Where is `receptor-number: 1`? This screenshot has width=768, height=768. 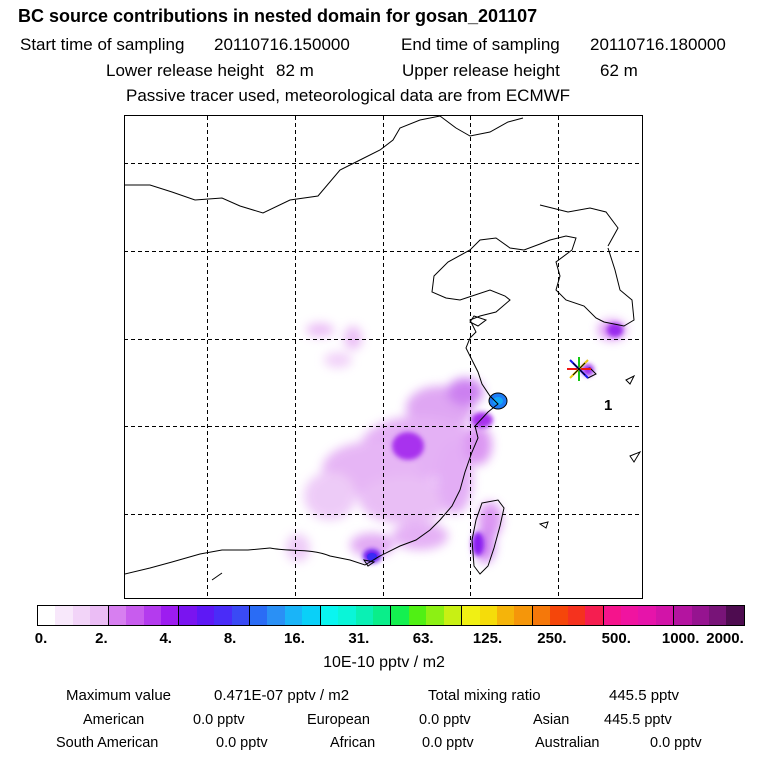
receptor-number: 1 is located at coordinates (608, 405).